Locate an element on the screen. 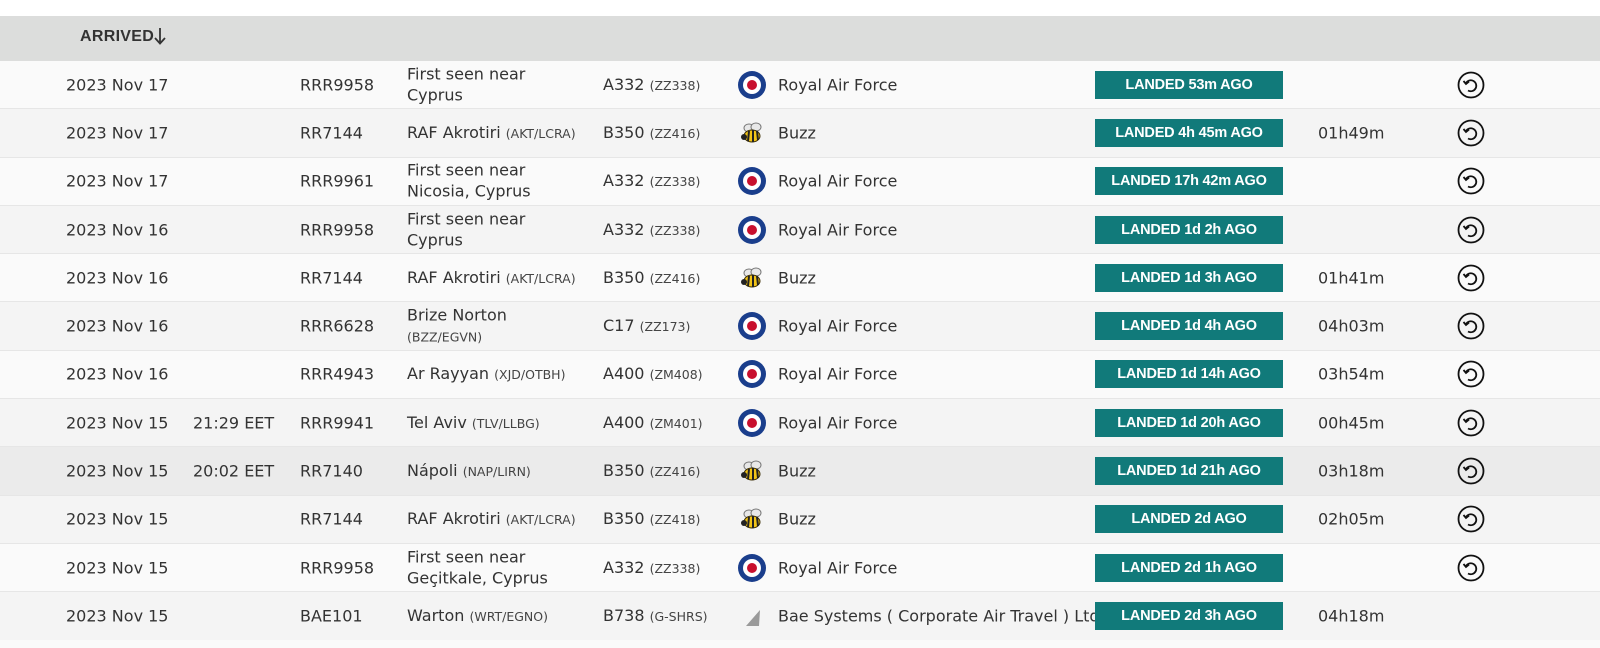 Image resolution: width=1600 pixels, height=648 pixels. aircraft-cell: B350 (ZZ418) is located at coordinates (651, 519).